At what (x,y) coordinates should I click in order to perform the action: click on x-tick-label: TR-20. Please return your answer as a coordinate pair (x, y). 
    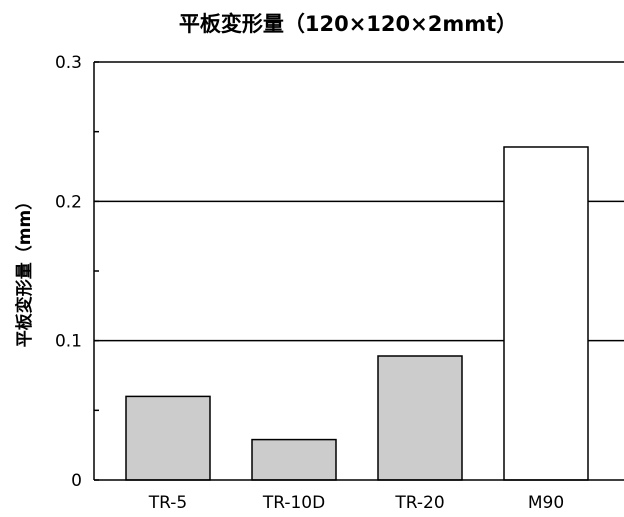
    Looking at the image, I should click on (419, 503).